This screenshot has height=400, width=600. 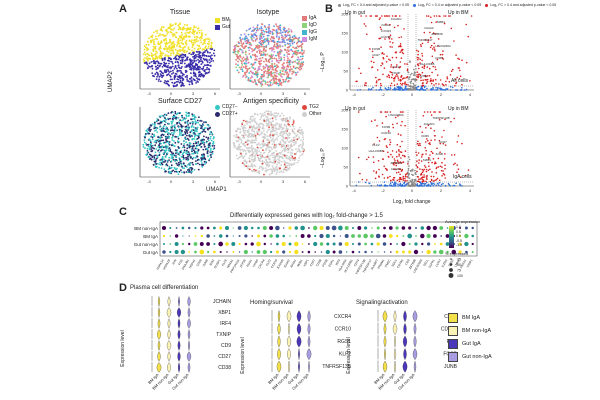 What do you see at coordinates (376, 145) in the screenshot?
I see `volcano-gene-label: KLF2` at bounding box center [376, 145].